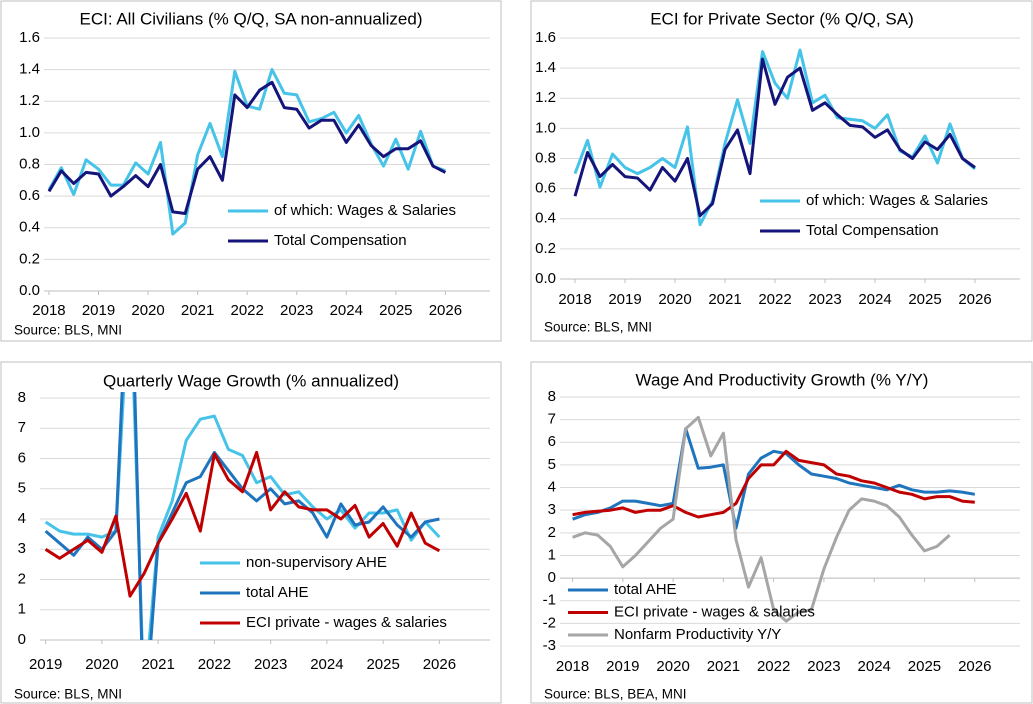  What do you see at coordinates (552, 509) in the screenshot?
I see `y-tick-label: 3` at bounding box center [552, 509].